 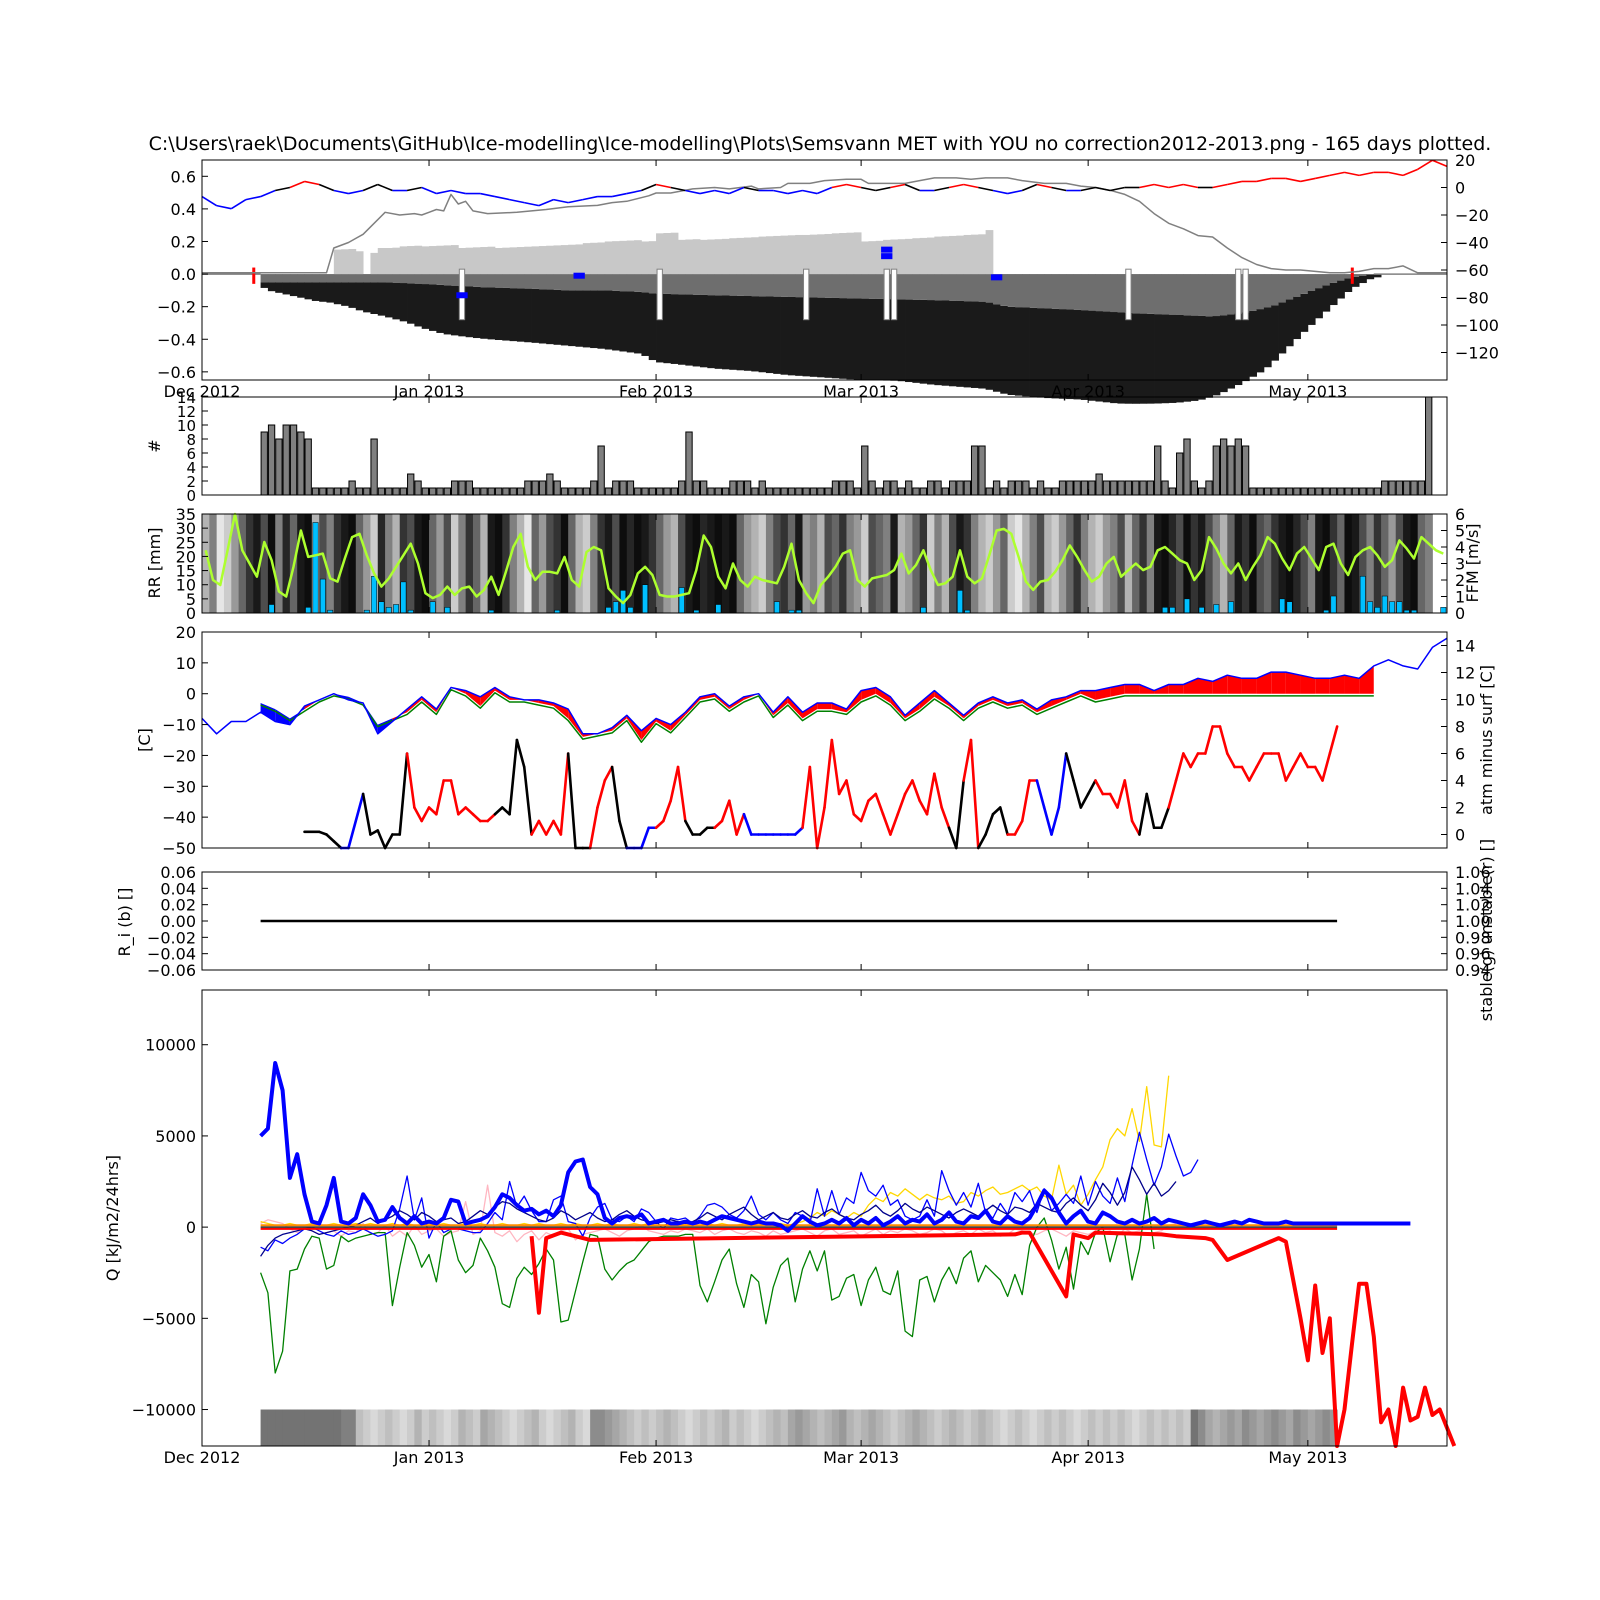 I want to click on count-y-tick-label: 6, so click(x=191, y=454).